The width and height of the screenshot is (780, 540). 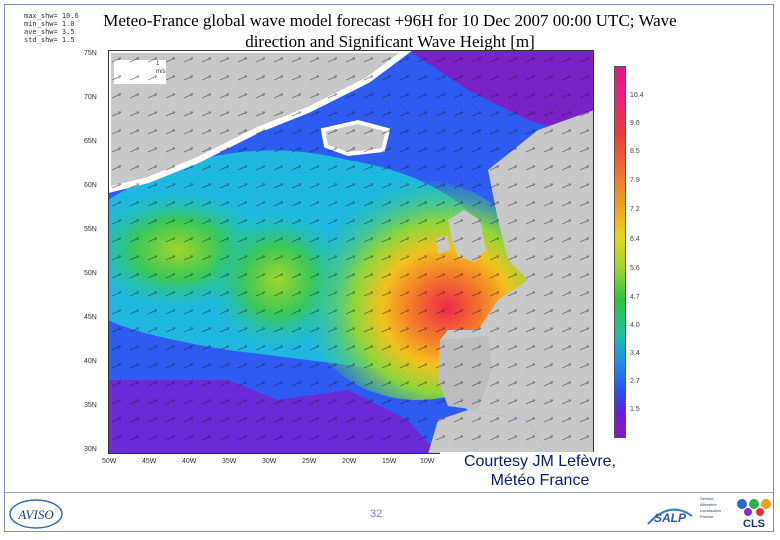 What do you see at coordinates (90, 185) in the screenshot?
I see `lat-label-60n: 60N` at bounding box center [90, 185].